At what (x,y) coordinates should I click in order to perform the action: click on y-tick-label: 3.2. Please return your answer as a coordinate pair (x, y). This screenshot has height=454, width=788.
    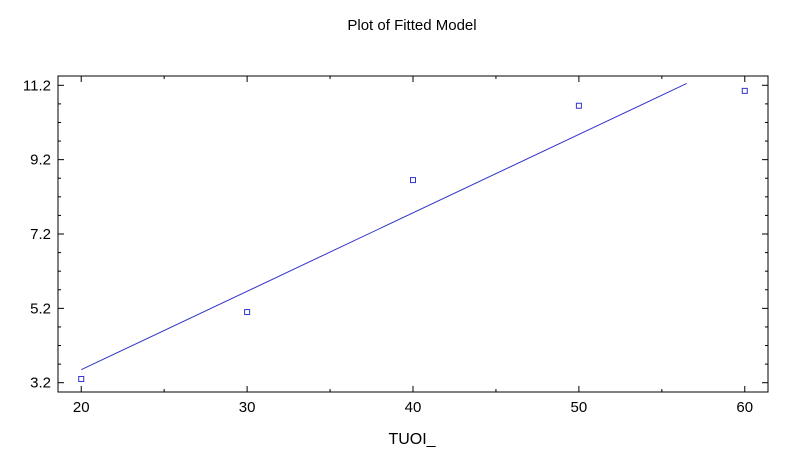
    Looking at the image, I should click on (40, 383).